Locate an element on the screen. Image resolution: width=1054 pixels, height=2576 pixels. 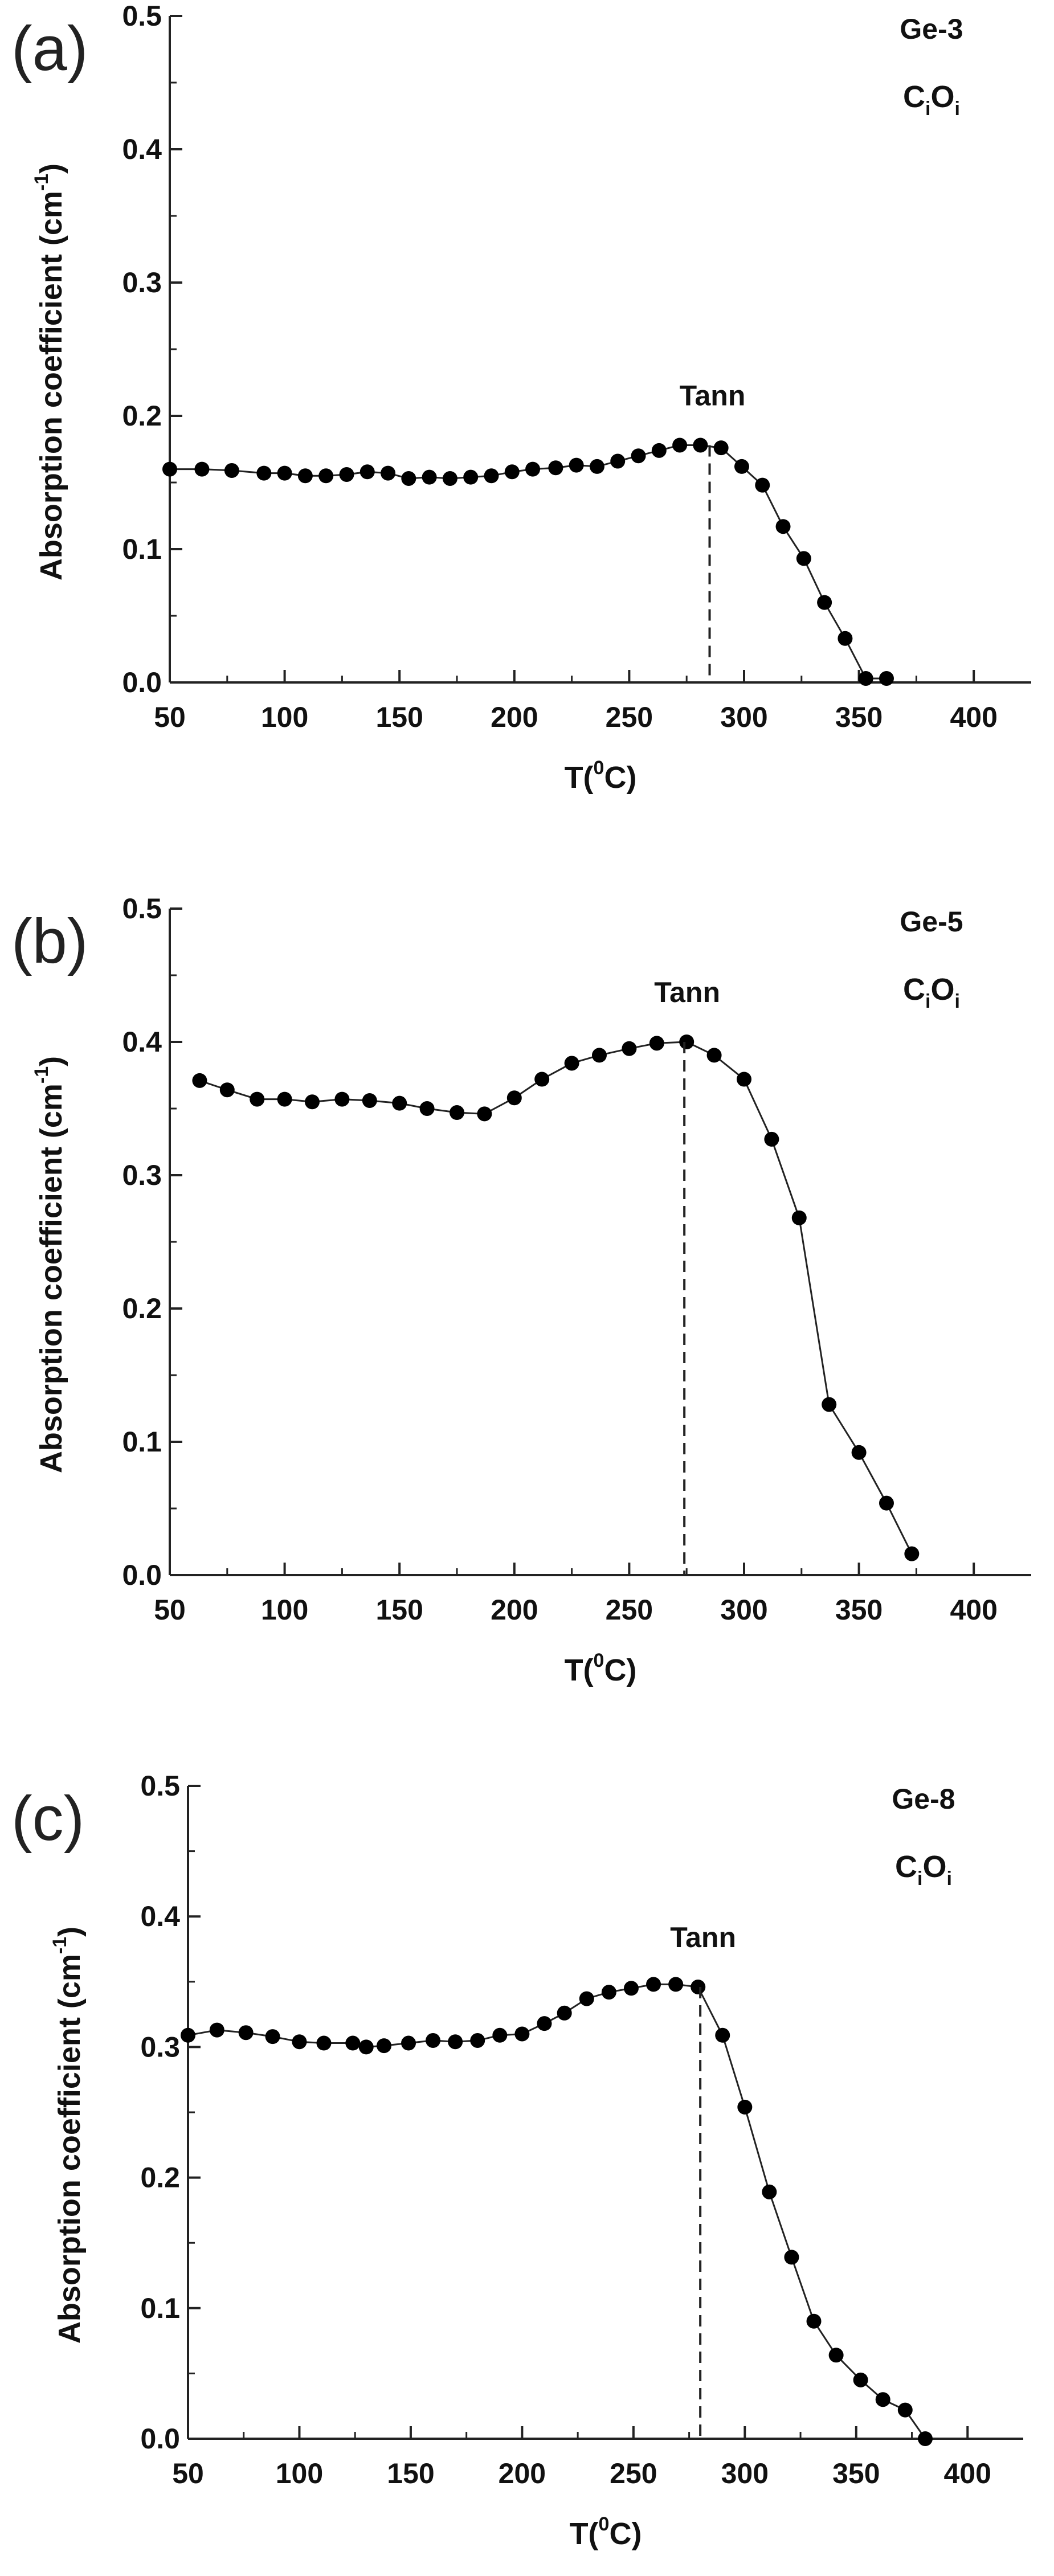
sample-label: Ge-3 is located at coordinates (931, 29).